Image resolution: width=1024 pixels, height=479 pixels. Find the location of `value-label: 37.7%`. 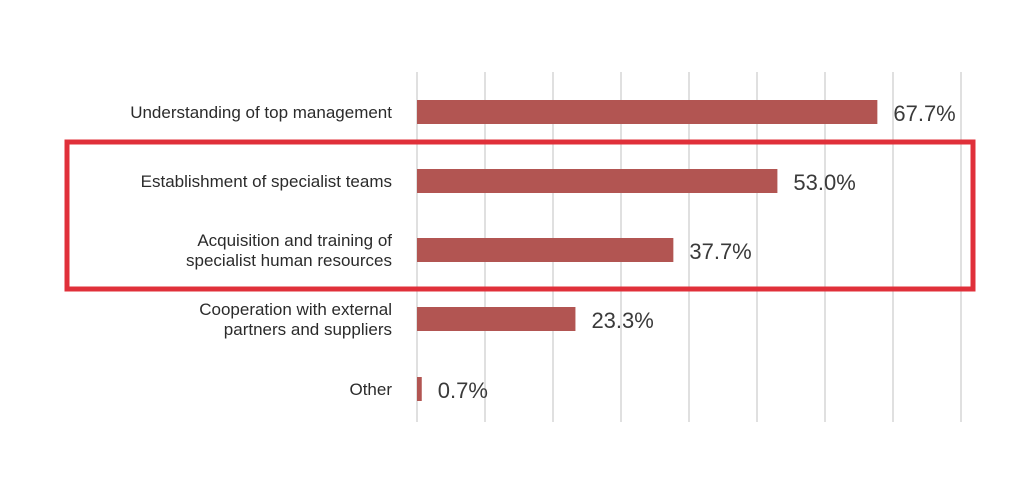

value-label: 37.7% is located at coordinates (720, 251).